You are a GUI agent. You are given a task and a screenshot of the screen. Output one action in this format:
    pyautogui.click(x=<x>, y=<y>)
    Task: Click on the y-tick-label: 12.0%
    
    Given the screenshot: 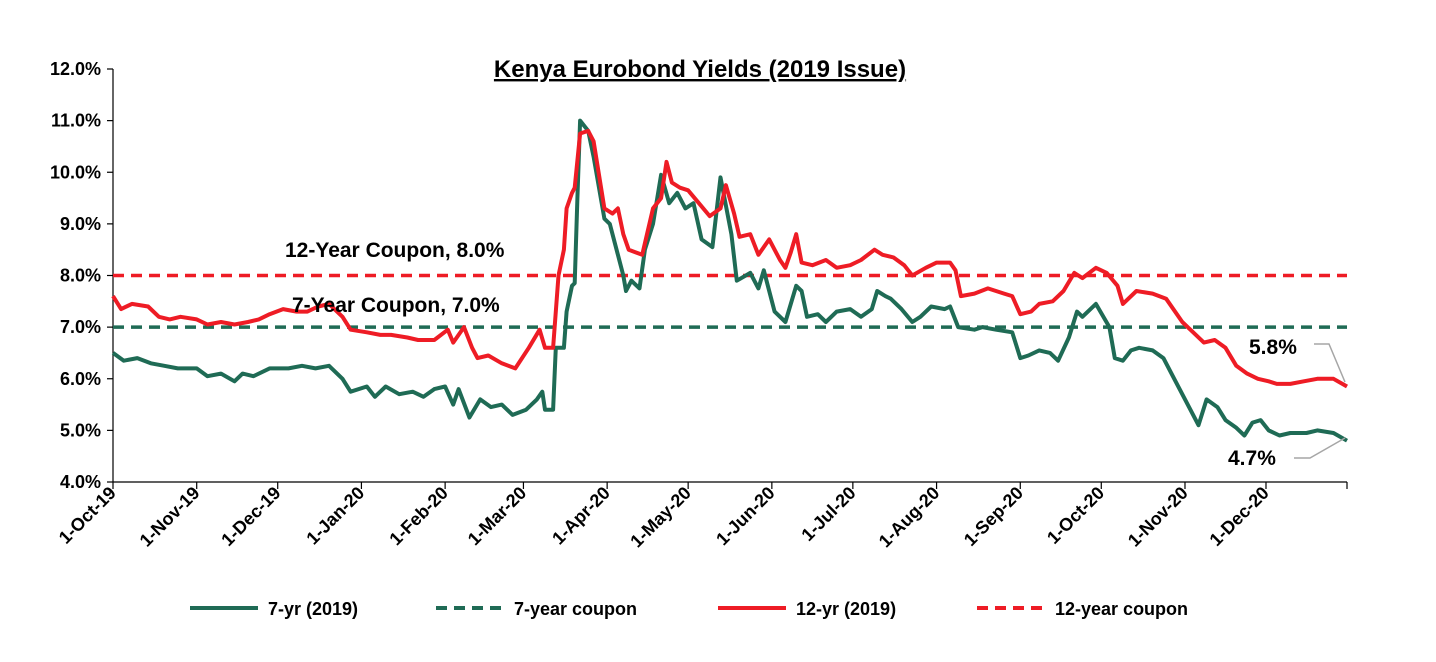 What is the action you would take?
    pyautogui.click(x=75, y=69)
    